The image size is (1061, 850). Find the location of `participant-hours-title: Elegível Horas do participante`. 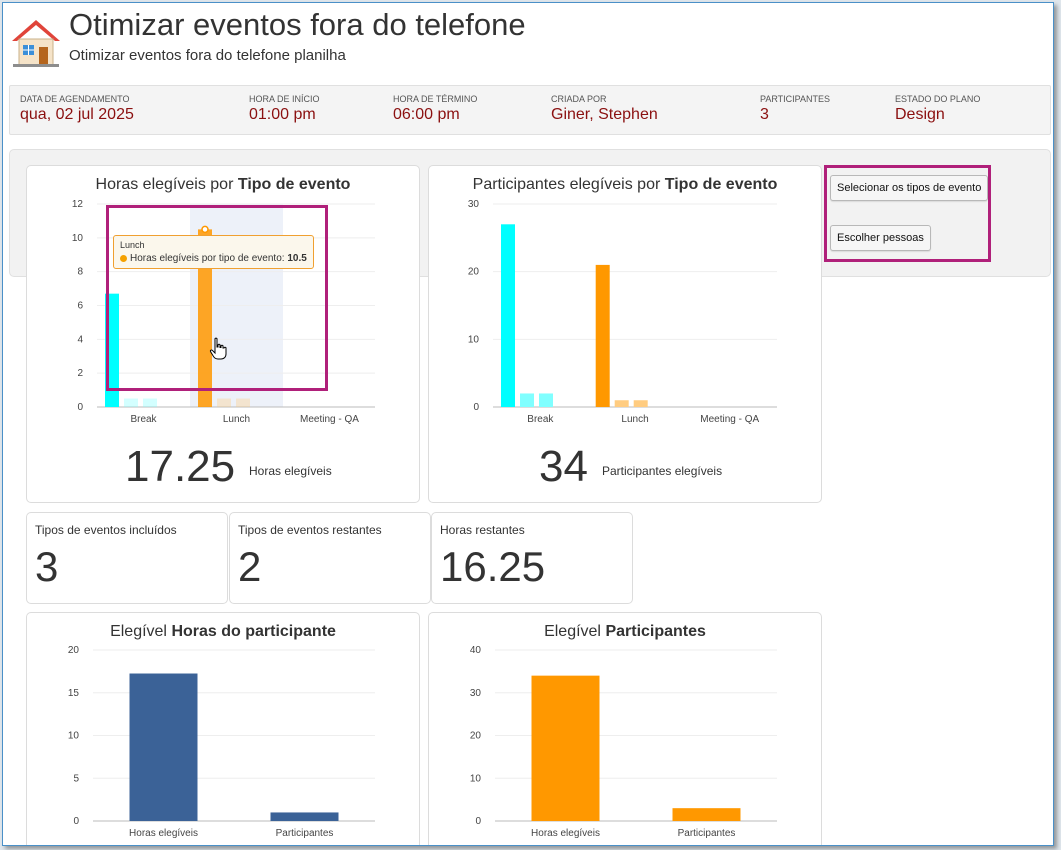

participant-hours-title: Elegível Horas do participante is located at coordinates (223, 631).